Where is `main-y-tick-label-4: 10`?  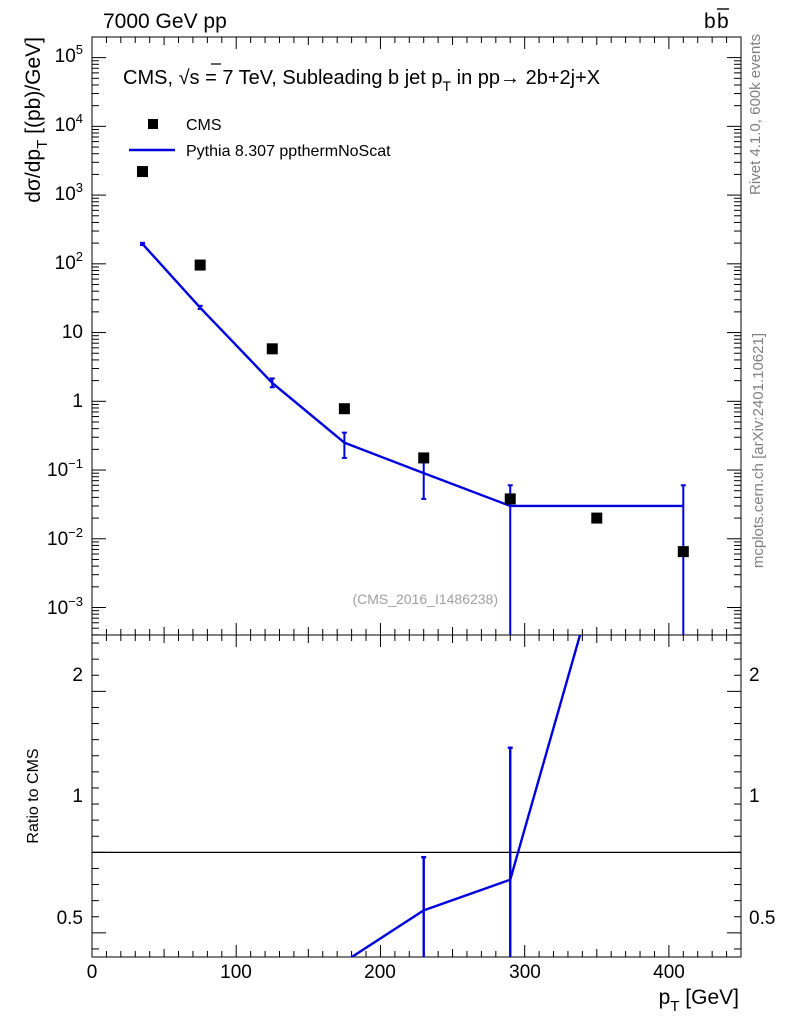
main-y-tick-label-4: 10 is located at coordinates (72, 332).